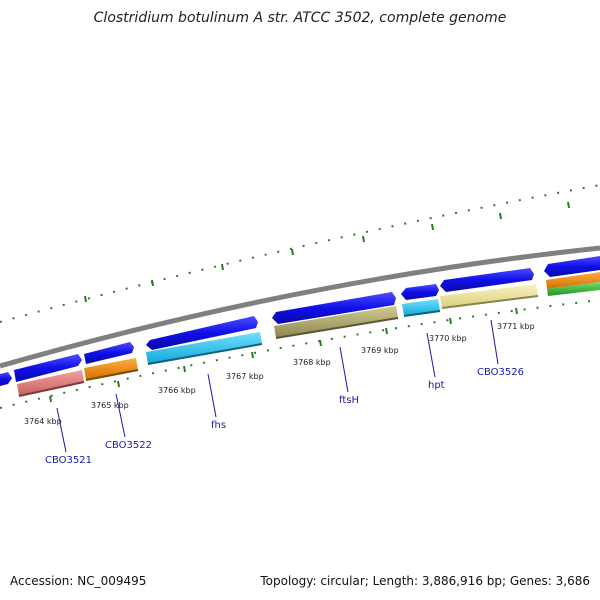 The image size is (600, 600). What do you see at coordinates (500, 372) in the screenshot?
I see `gene-label-CBO3526: CBO3526` at bounding box center [500, 372].